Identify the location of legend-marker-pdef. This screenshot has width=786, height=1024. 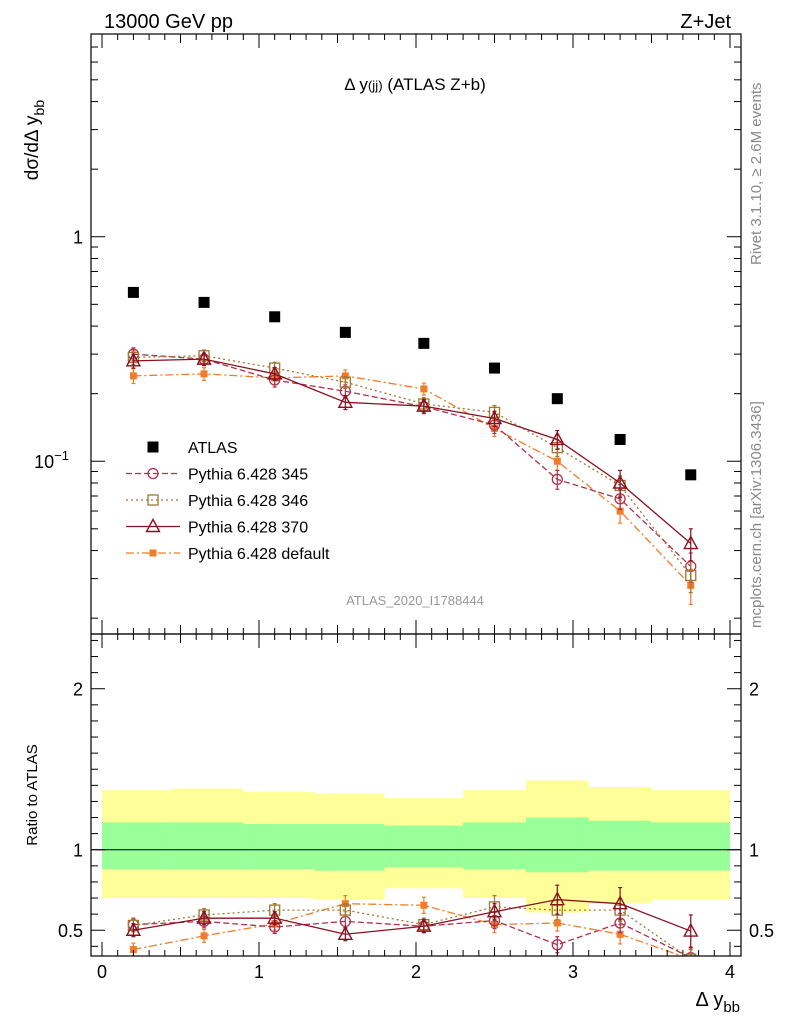
(153, 553).